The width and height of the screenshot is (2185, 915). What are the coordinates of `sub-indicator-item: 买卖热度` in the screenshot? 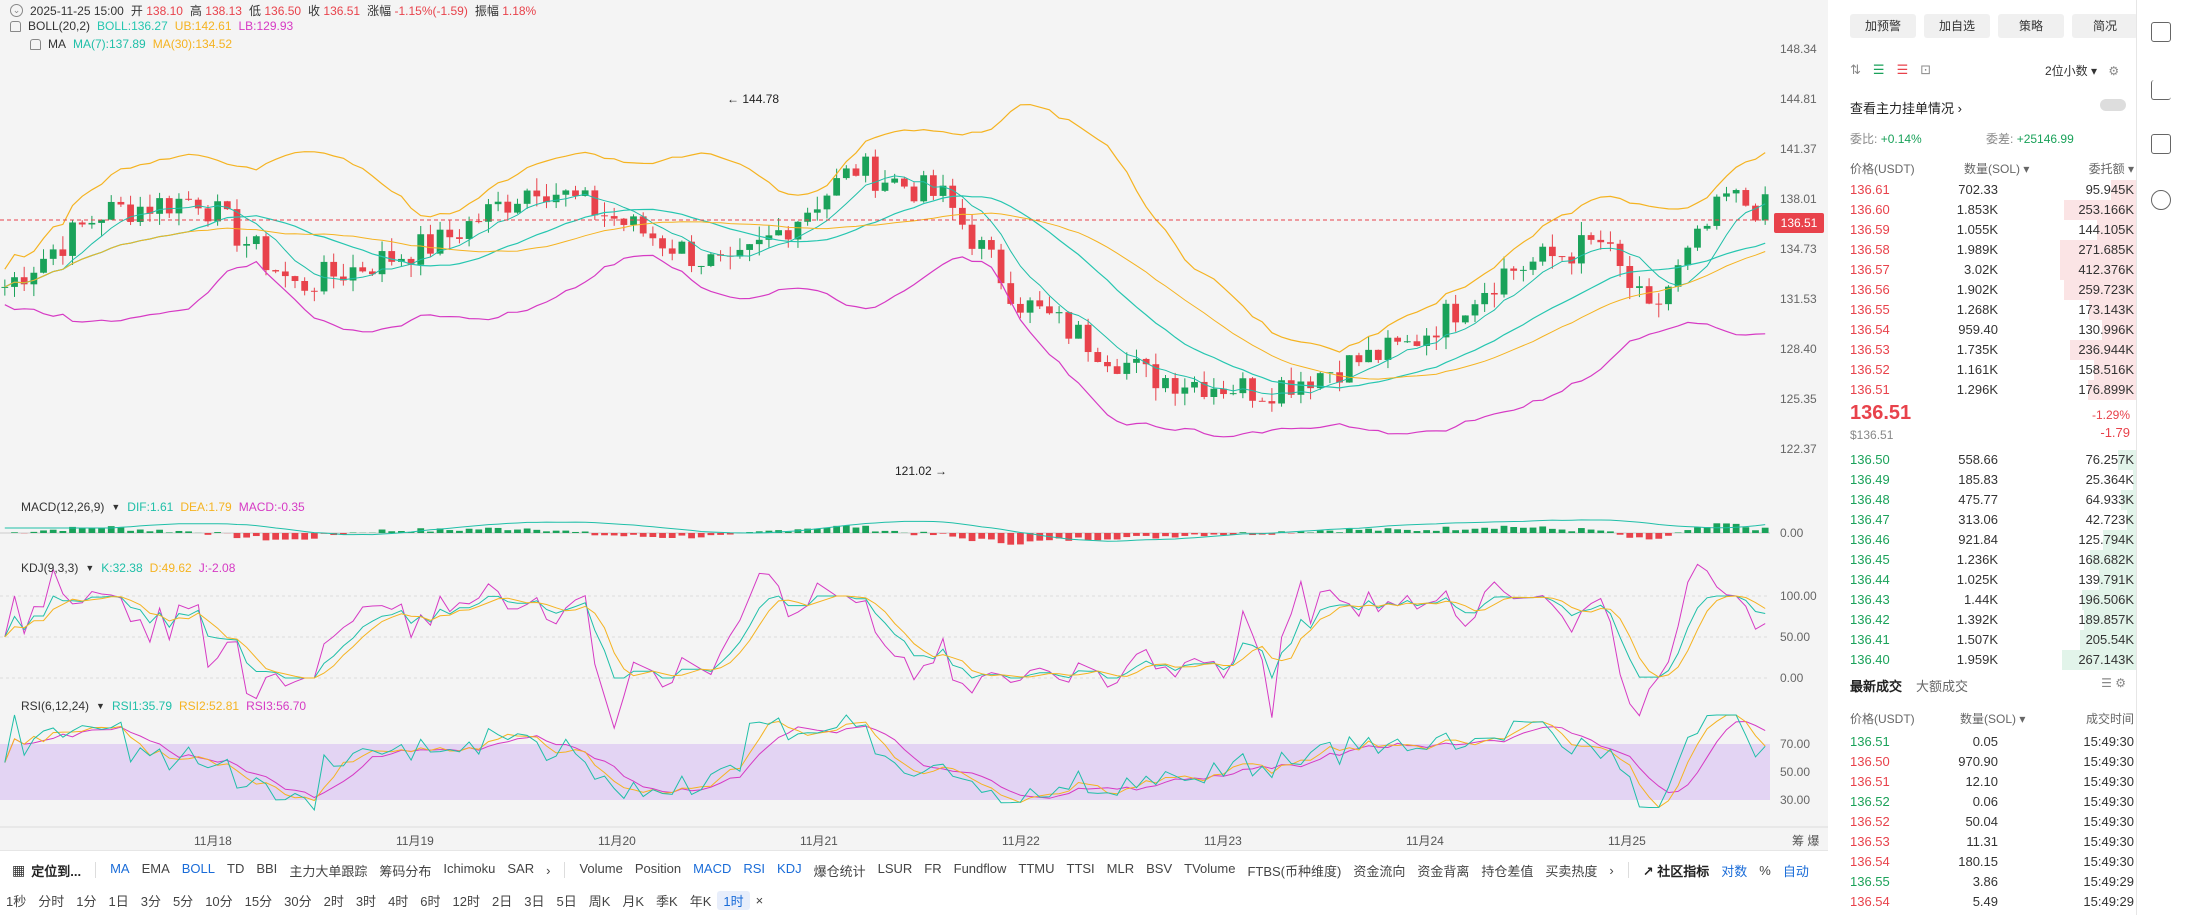 It's located at (1571, 871).